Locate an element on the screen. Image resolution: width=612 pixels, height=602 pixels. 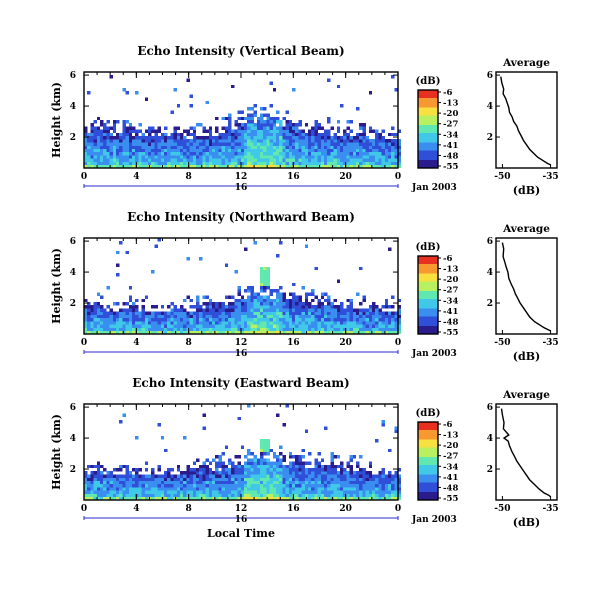
day-label: 16 is located at coordinates (241, 188).